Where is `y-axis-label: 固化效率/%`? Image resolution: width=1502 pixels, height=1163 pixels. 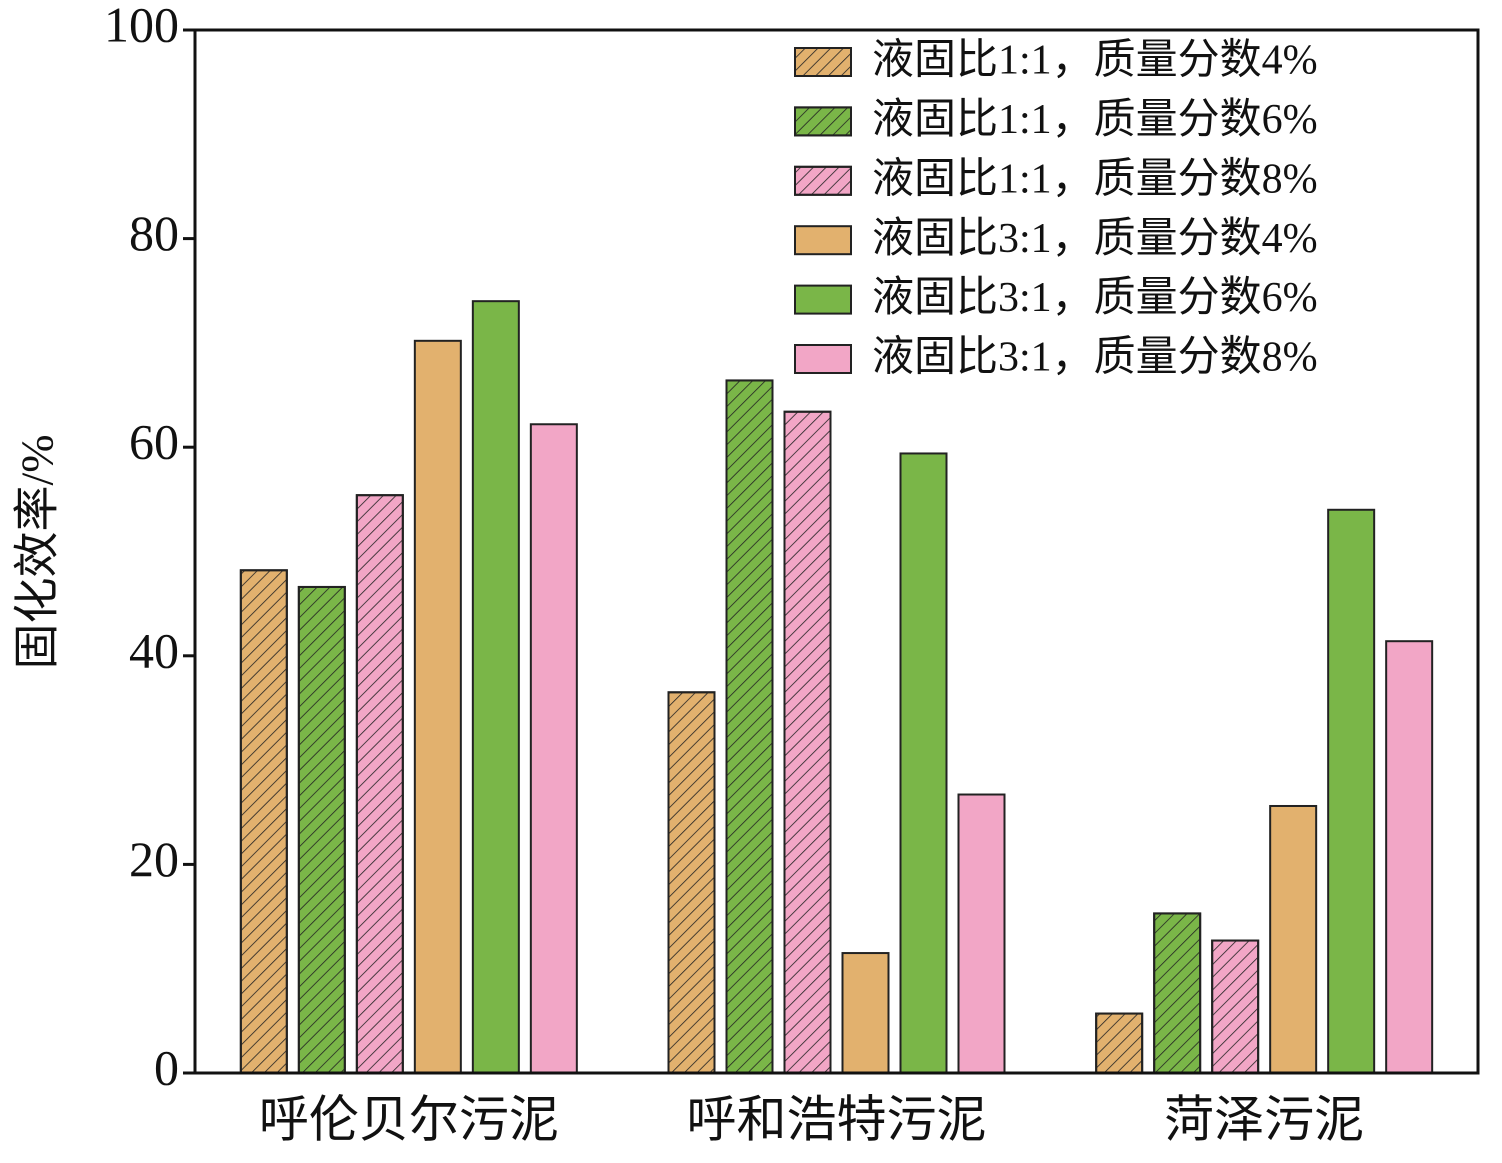 y-axis-label: 固化效率/% is located at coordinates (37, 551).